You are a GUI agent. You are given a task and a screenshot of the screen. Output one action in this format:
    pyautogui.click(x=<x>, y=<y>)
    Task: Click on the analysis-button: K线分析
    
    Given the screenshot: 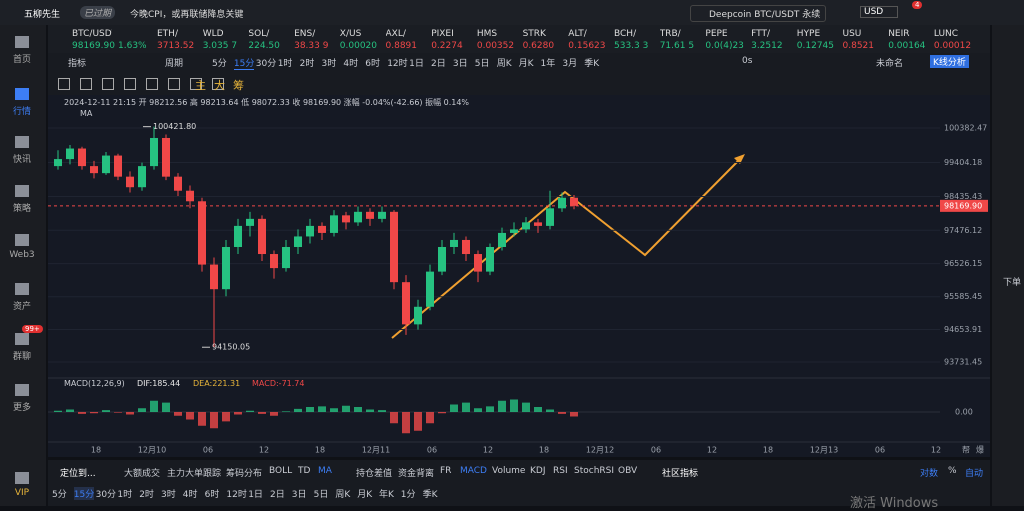 What is the action you would take?
    pyautogui.click(x=949, y=61)
    